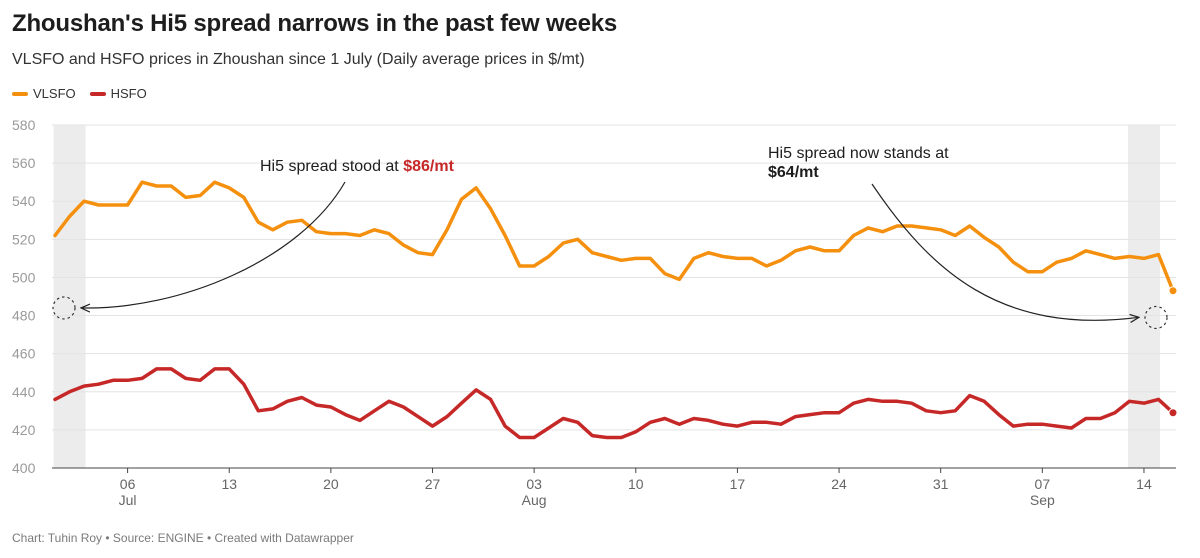 The image size is (1200, 558). Describe the element at coordinates (941, 484) in the screenshot. I see `x-tick-label: 31` at that location.